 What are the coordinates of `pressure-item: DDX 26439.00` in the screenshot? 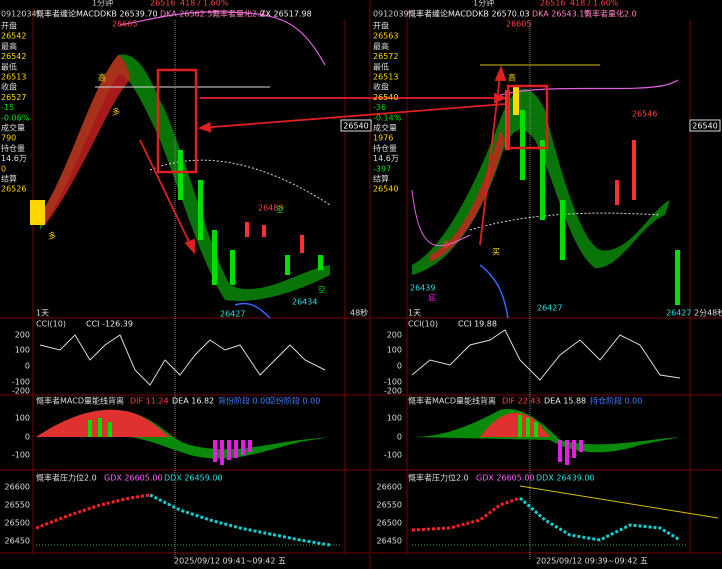 It's located at (565, 478).